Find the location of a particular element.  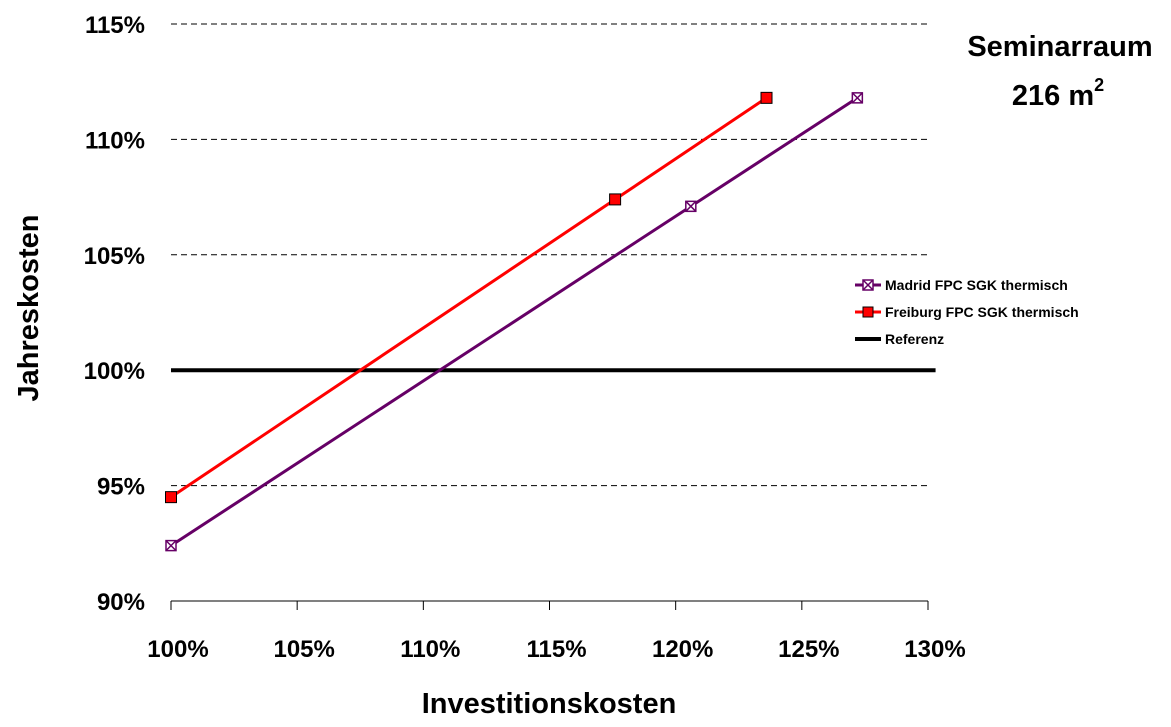

x-tick-label: 125% is located at coordinates (808, 649).